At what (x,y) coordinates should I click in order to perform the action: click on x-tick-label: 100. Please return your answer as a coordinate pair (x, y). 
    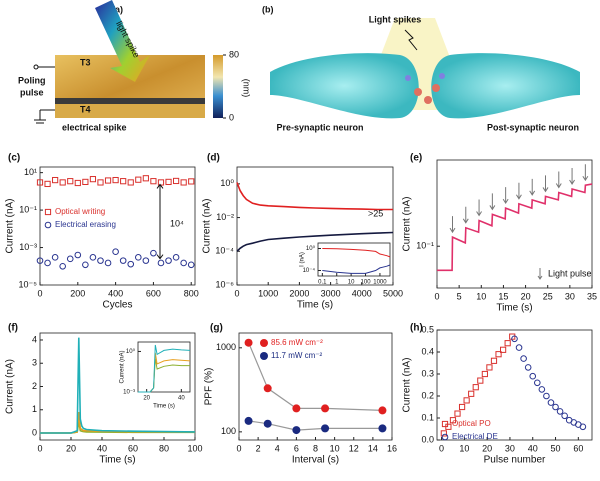
    Looking at the image, I should click on (194, 448).